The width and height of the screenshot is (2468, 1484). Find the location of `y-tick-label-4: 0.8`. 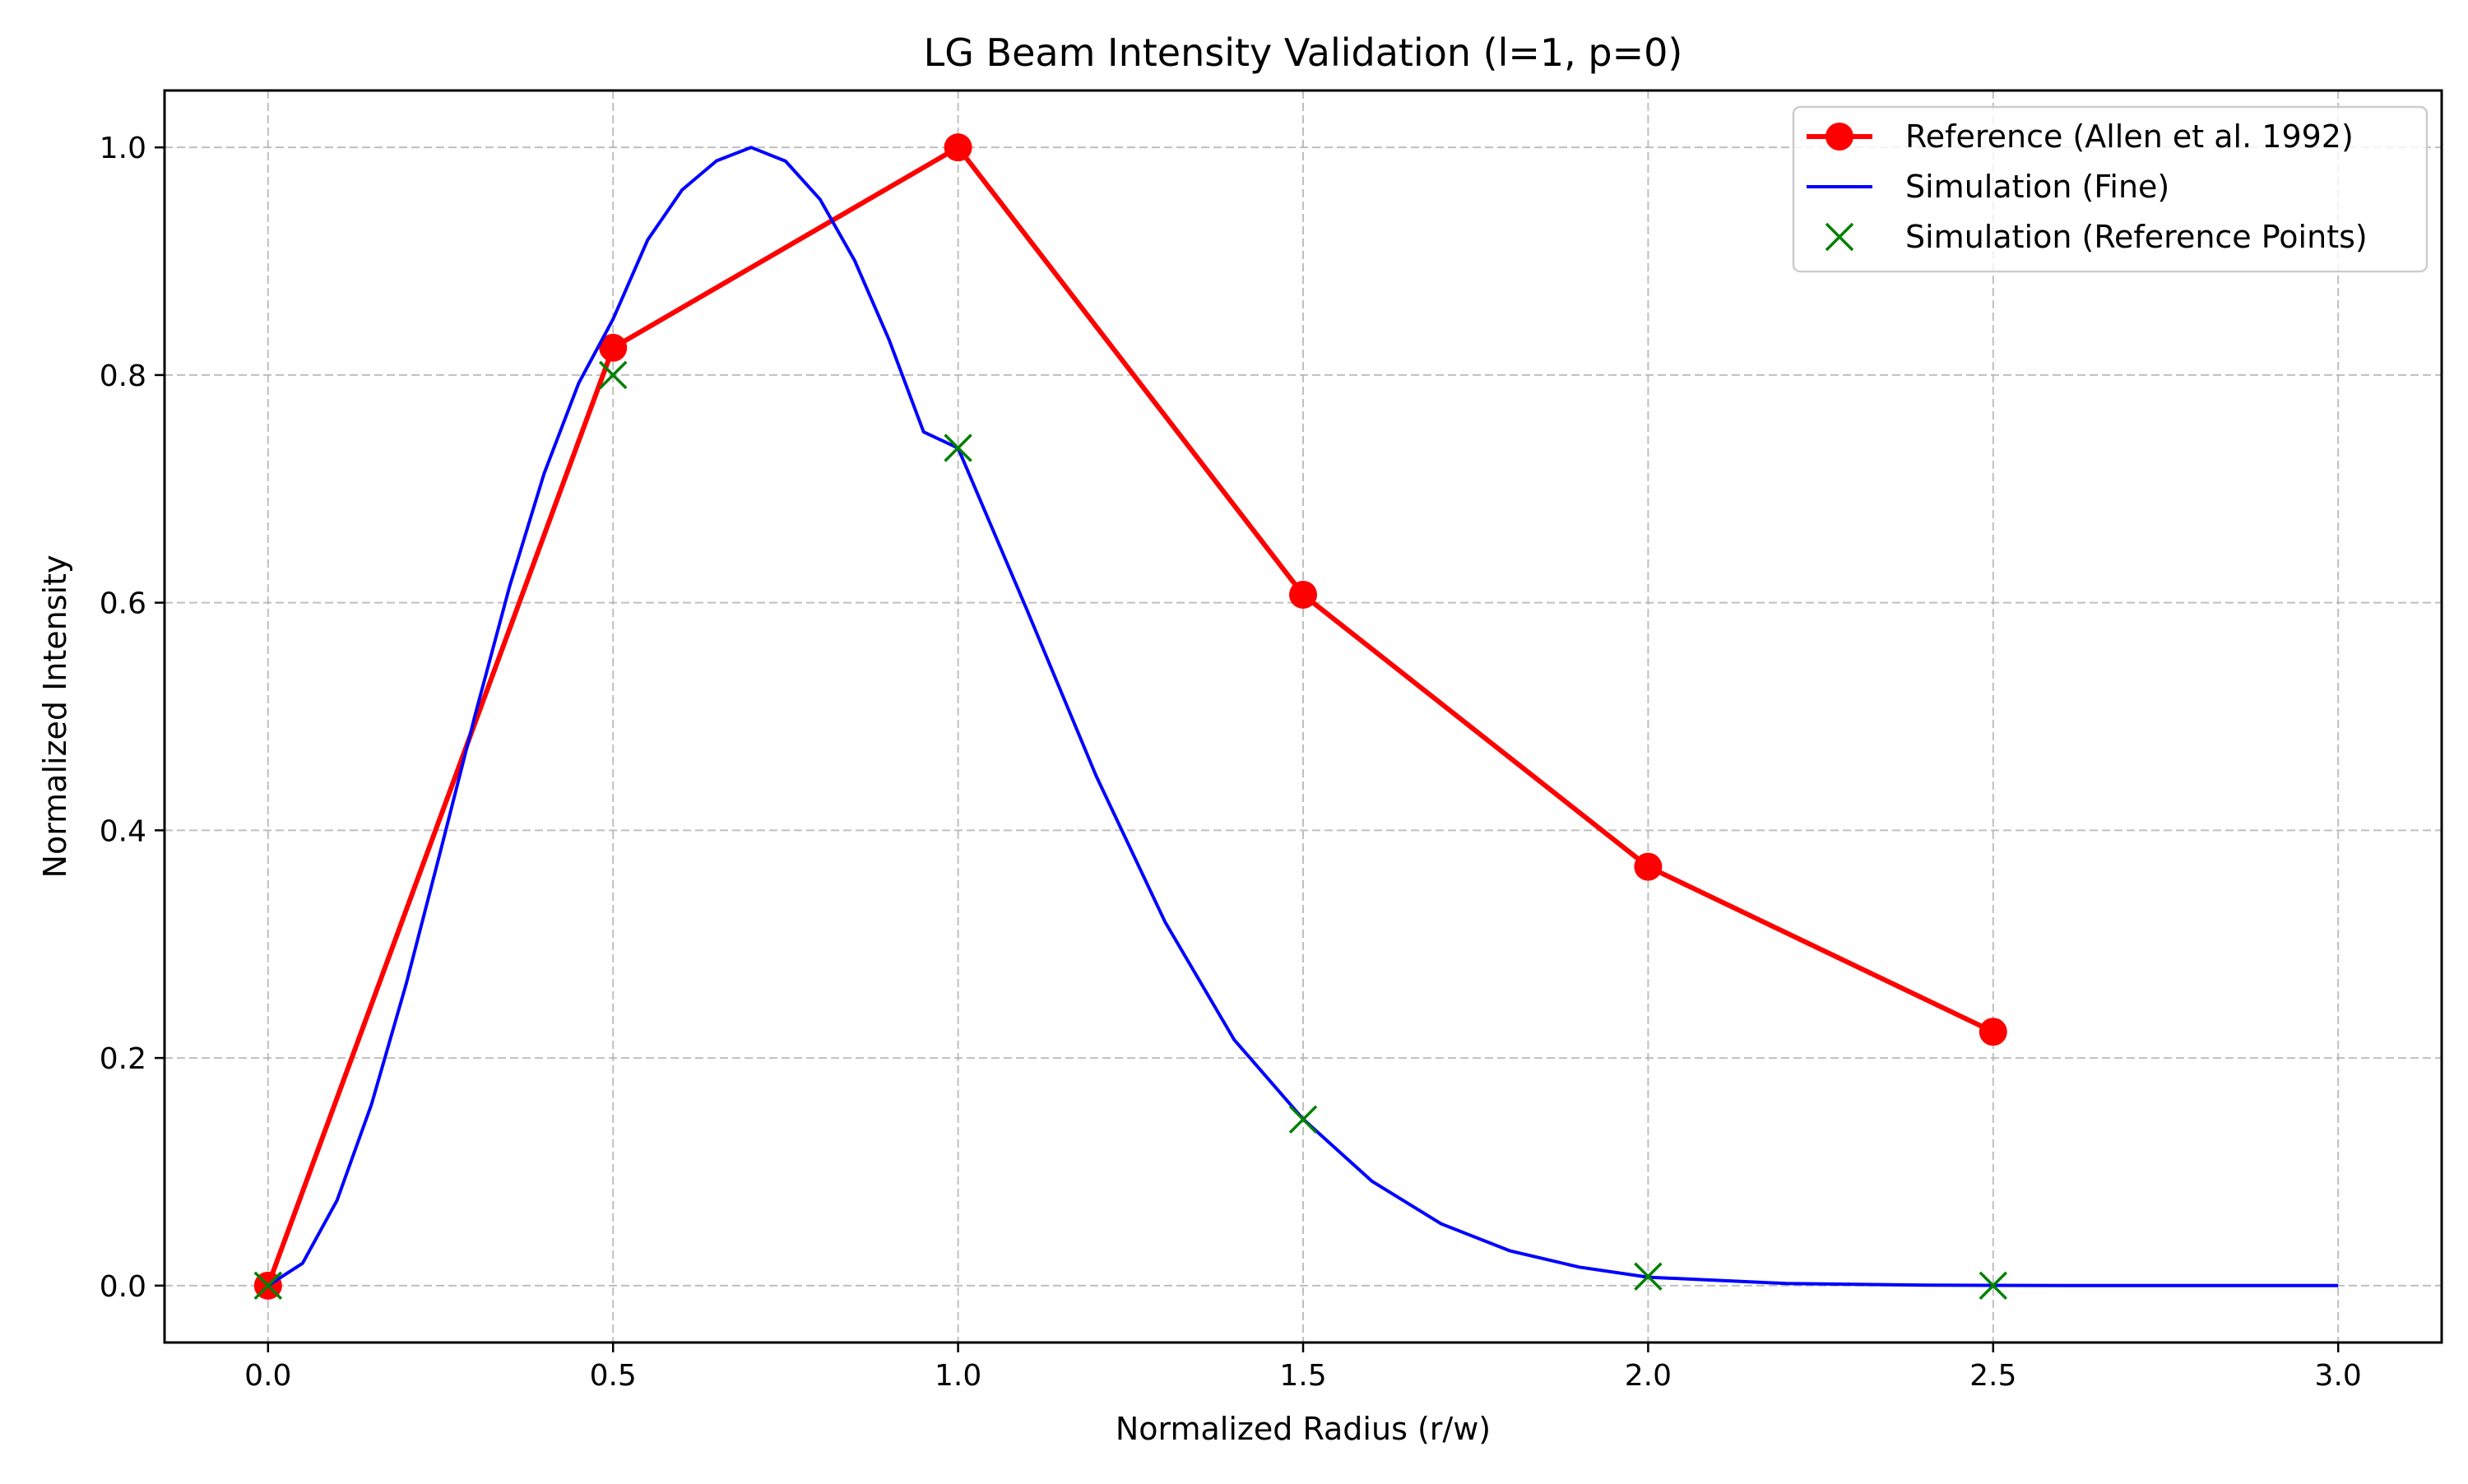

y-tick-label-4: 0.8 is located at coordinates (123, 376).